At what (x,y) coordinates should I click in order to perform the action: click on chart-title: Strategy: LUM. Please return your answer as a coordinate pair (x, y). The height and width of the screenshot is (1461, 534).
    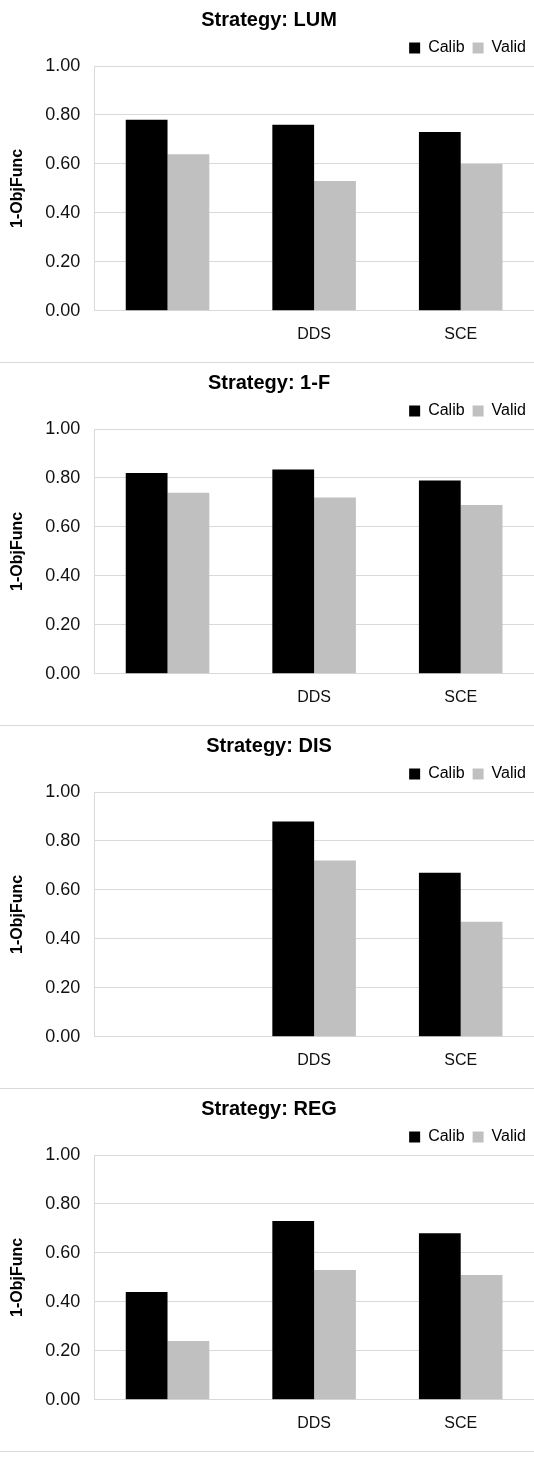
    Looking at the image, I should click on (269, 18).